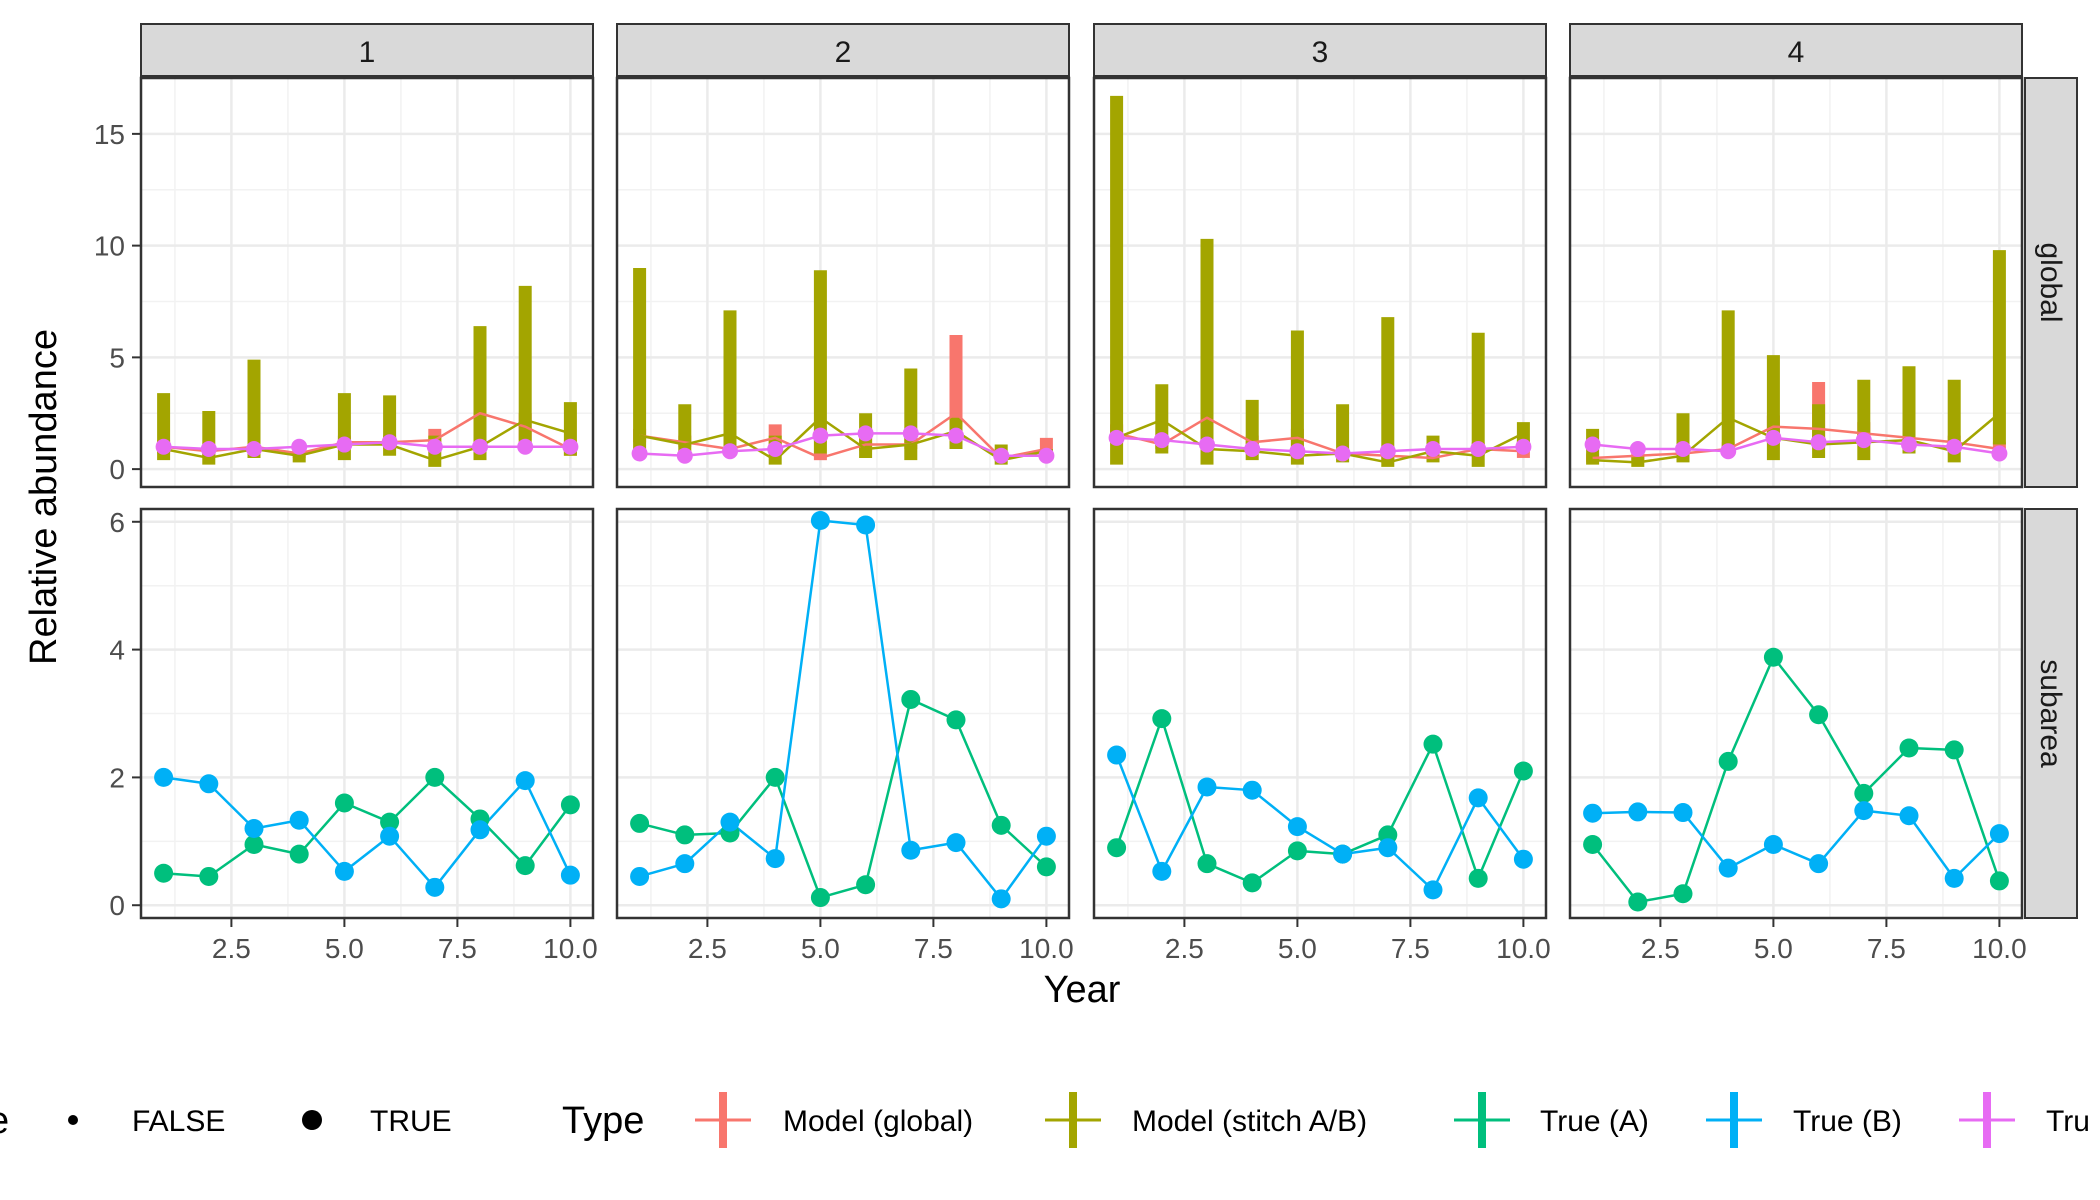 The width and height of the screenshot is (2100, 1200). I want to click on y-tick-label: 2, so click(117, 777).